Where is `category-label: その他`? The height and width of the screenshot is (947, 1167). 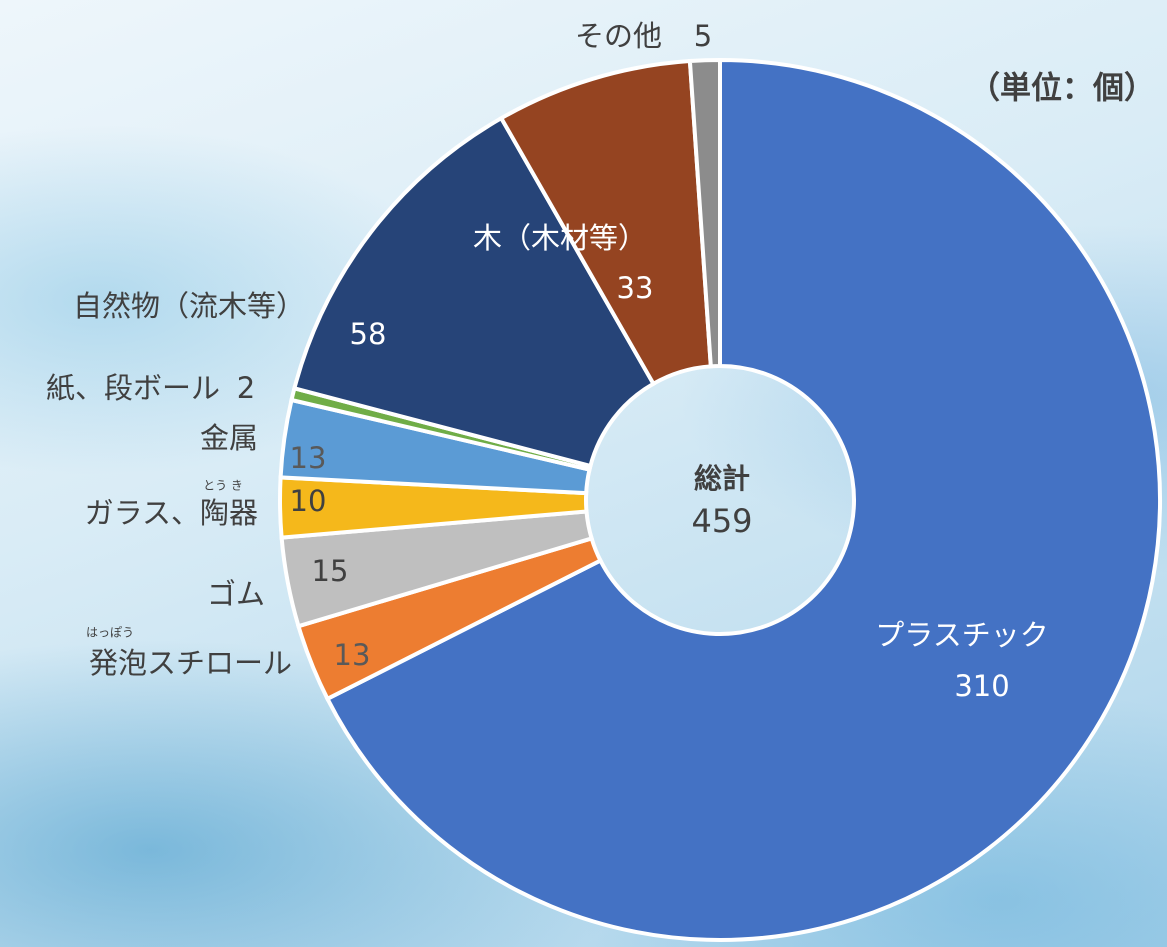 category-label: その他 is located at coordinates (618, 36).